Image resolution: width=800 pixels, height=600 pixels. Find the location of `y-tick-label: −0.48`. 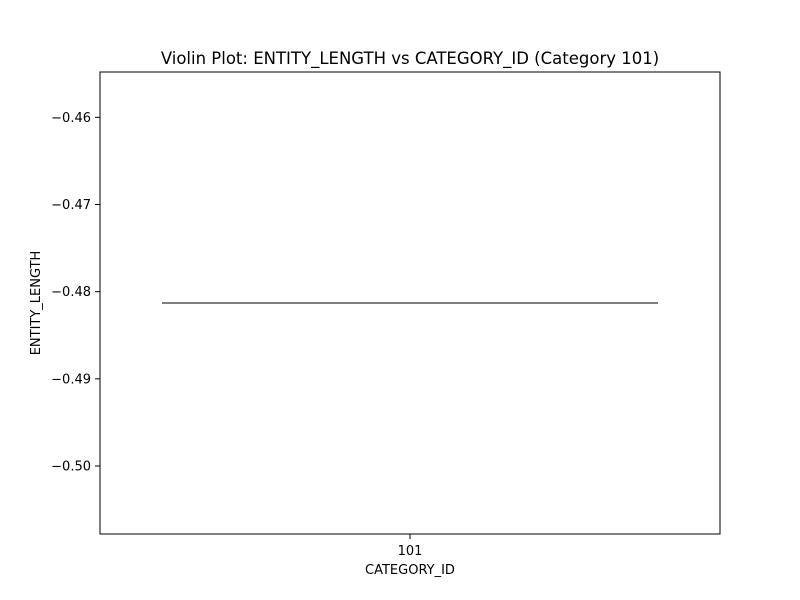

y-tick-label: −0.48 is located at coordinates (71, 292).